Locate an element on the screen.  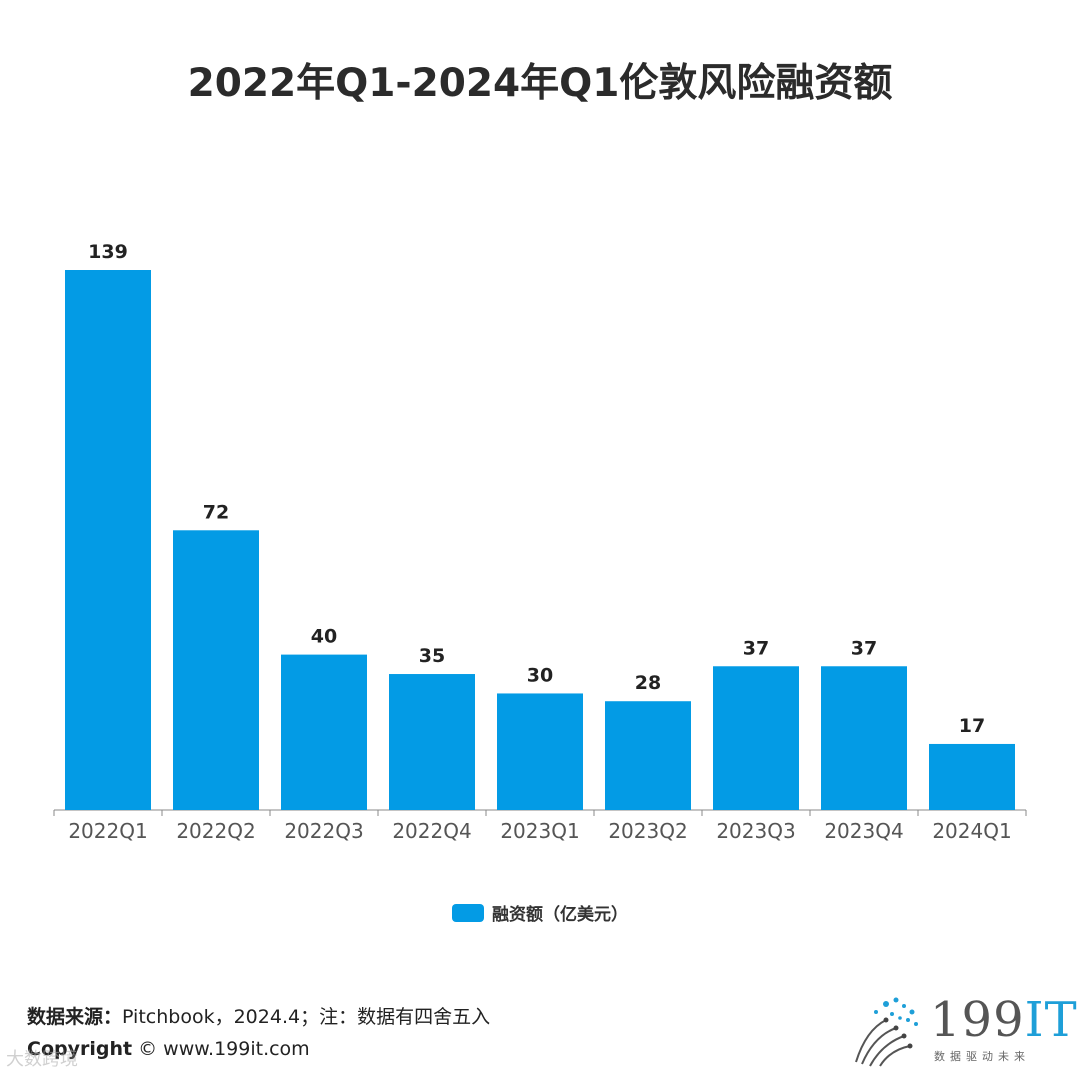
legend: 融资额（亿美元） is located at coordinates (540, 912).